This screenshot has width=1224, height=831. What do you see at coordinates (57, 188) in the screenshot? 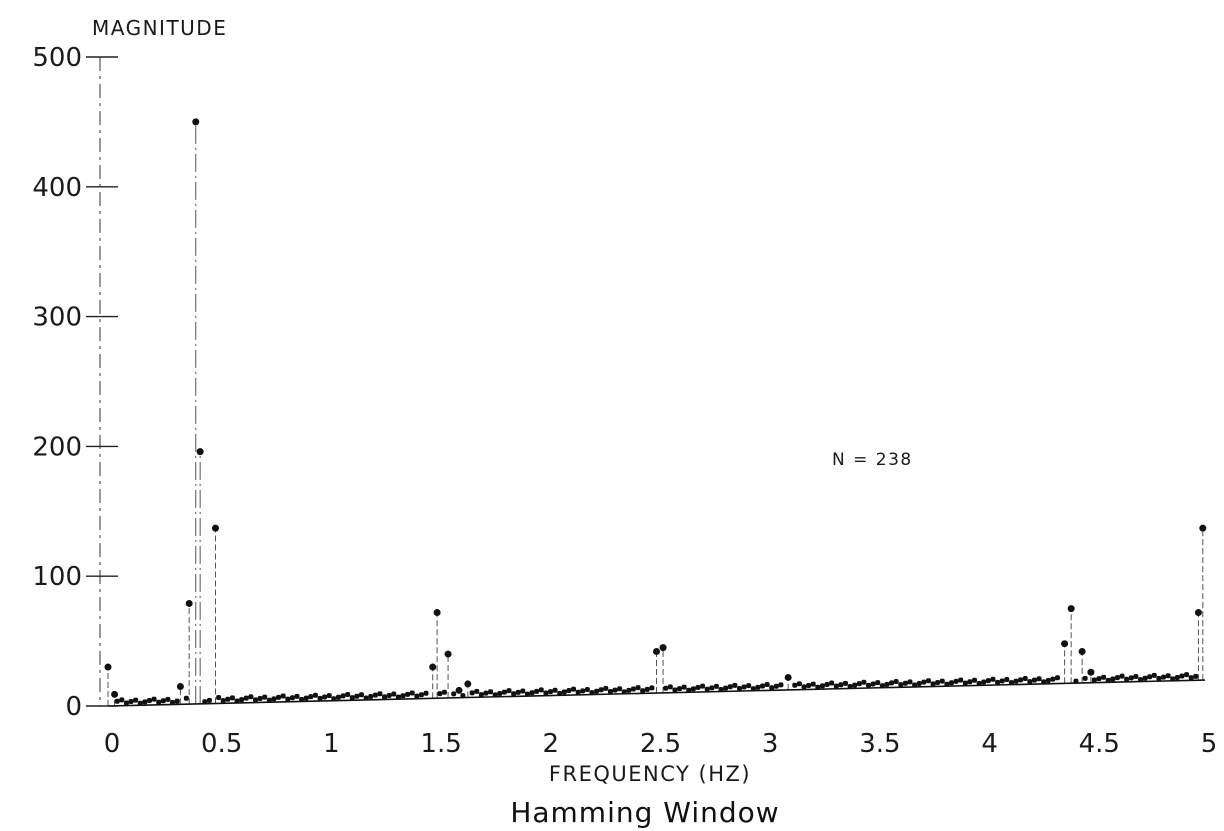
I see `y-tick-label: 400` at bounding box center [57, 188].